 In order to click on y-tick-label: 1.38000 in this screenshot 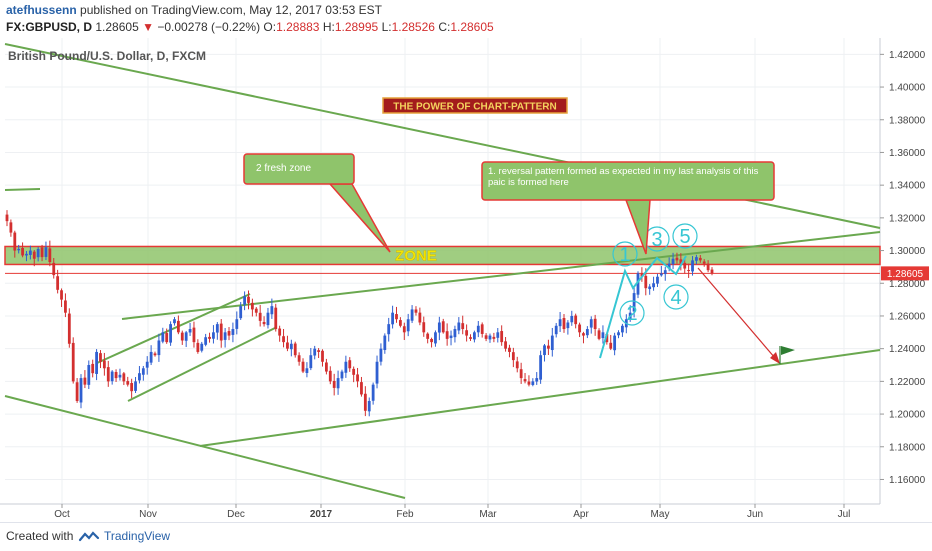, I will do `click(907, 120)`.